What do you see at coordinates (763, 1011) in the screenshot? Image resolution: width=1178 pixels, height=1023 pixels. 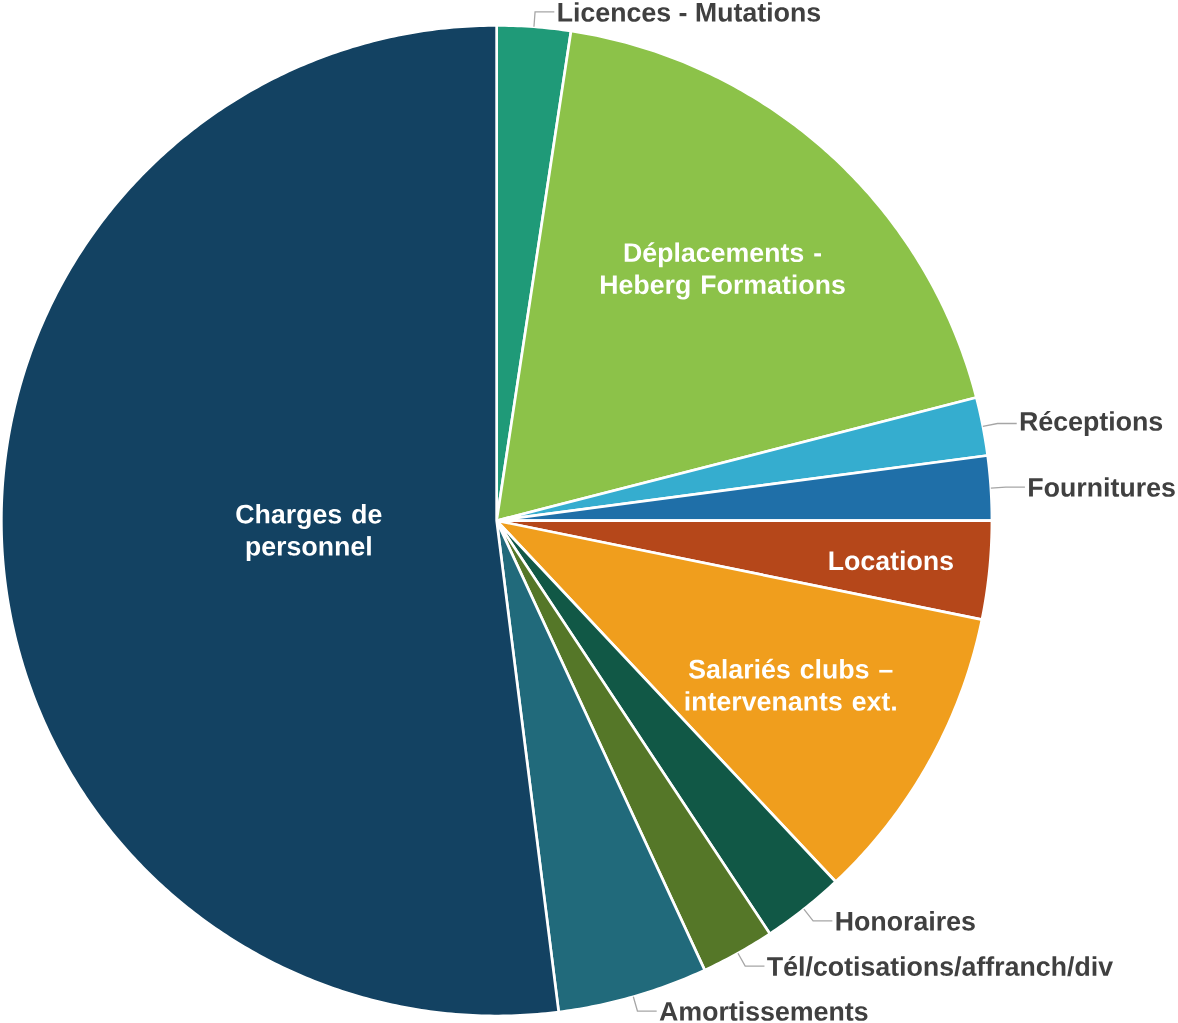 I see `slice-label: Amortissements` at bounding box center [763, 1011].